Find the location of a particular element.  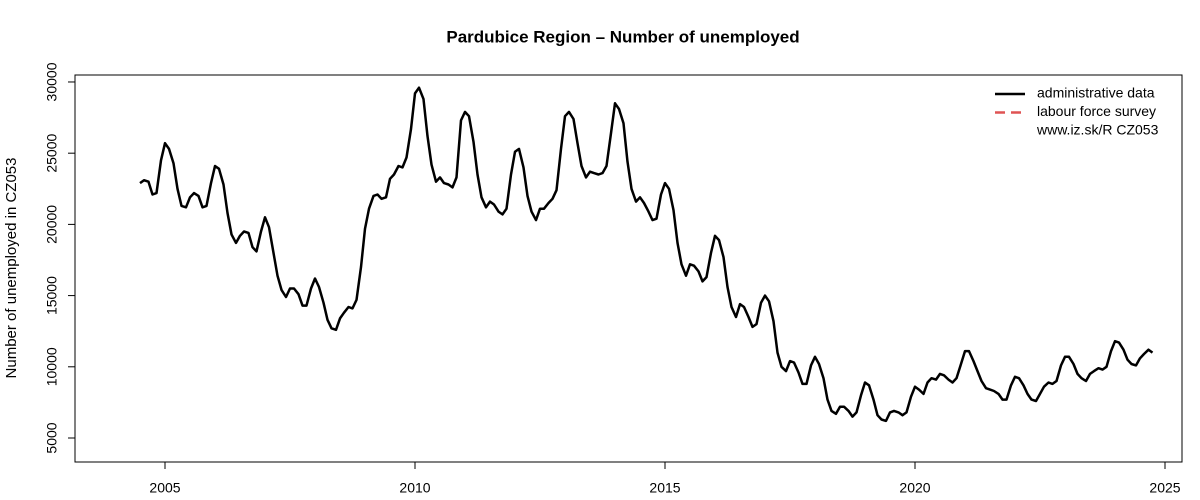

y-axis-label: Number of unemployed in CZ053 is located at coordinates (11, 268).